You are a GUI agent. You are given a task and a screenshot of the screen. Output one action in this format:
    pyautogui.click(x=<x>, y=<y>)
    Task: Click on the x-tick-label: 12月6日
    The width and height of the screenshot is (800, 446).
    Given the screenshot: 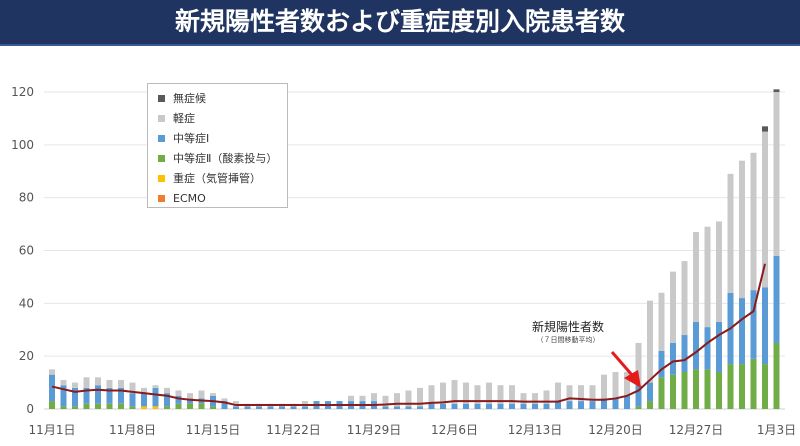 What is the action you would take?
    pyautogui.click(x=454, y=430)
    